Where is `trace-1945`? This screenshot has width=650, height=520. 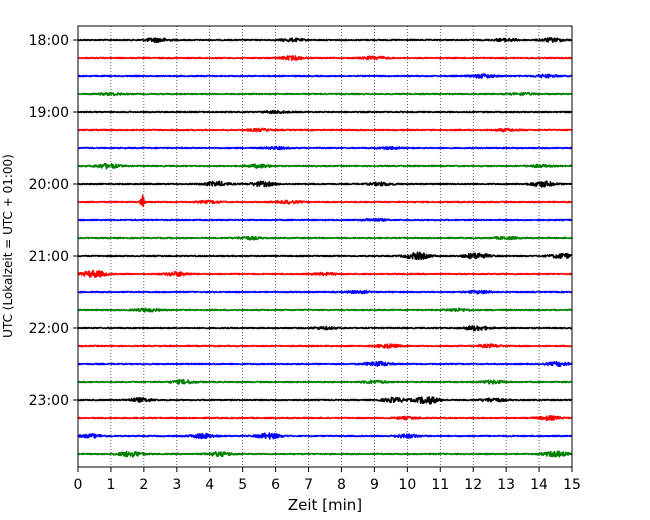
trace-1945 is located at coordinates (325, 166).